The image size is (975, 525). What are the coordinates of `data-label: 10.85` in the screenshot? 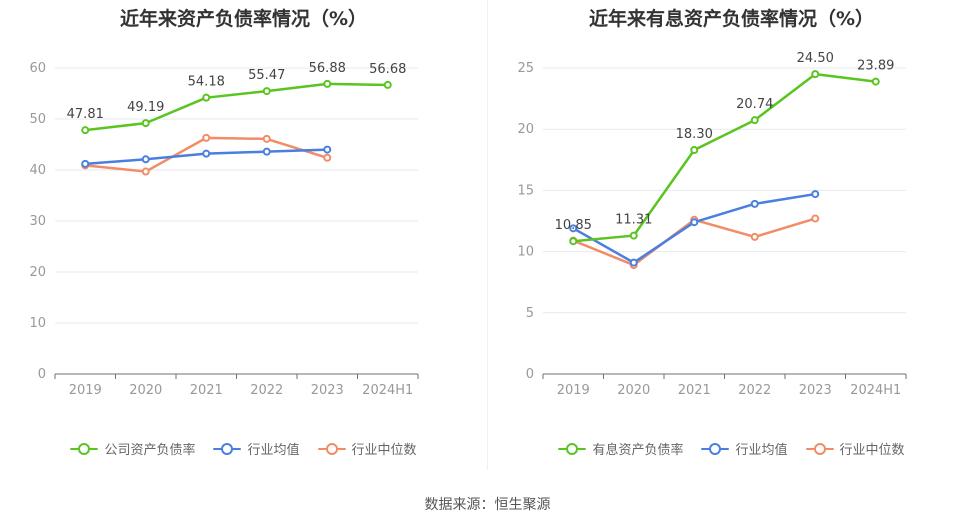 It's located at (573, 225).